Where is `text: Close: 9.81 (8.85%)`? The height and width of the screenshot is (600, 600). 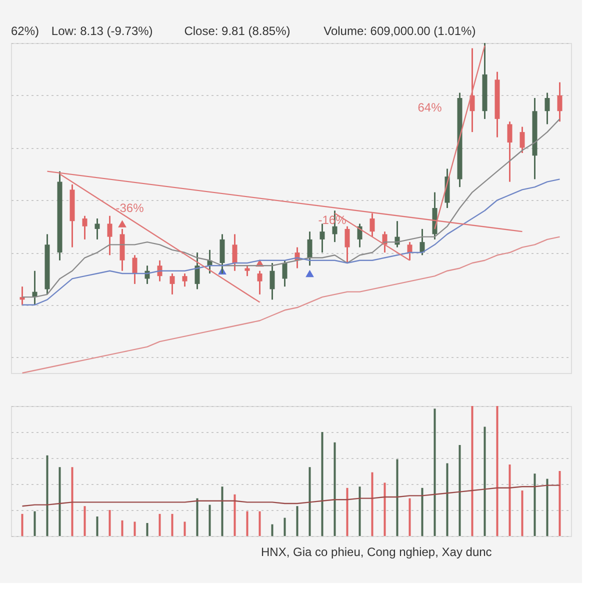 text: Close: 9.81 (8.85%) is located at coordinates (237, 31).